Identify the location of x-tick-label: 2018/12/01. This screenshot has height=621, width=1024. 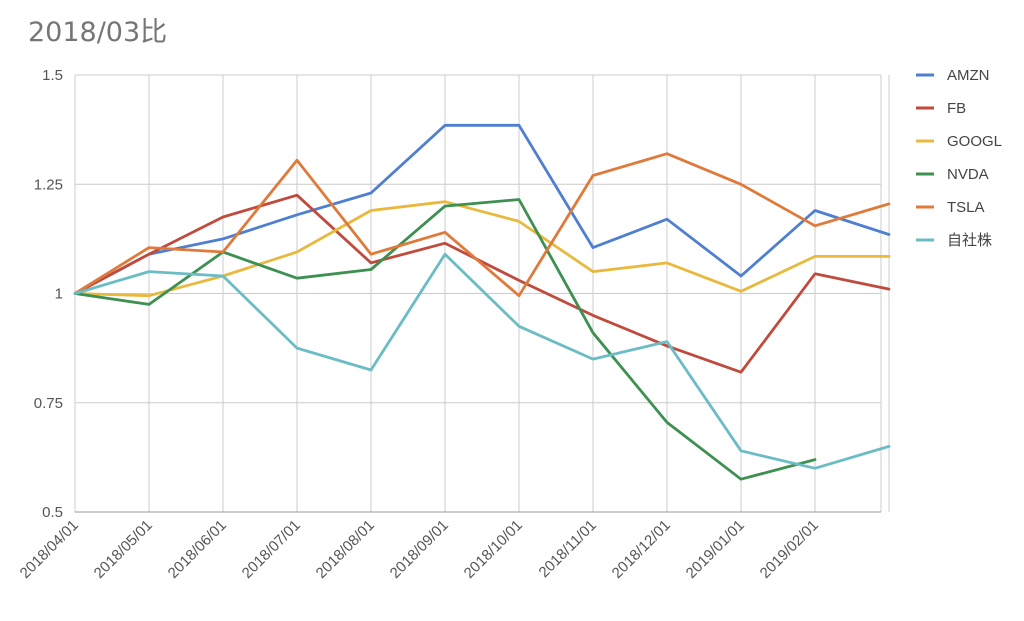
(641, 549).